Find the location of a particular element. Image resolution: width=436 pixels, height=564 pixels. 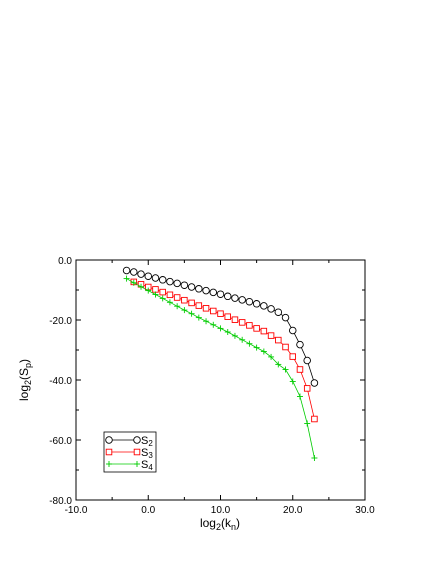

legend-item-s3: S3 is located at coordinates (129, 453).